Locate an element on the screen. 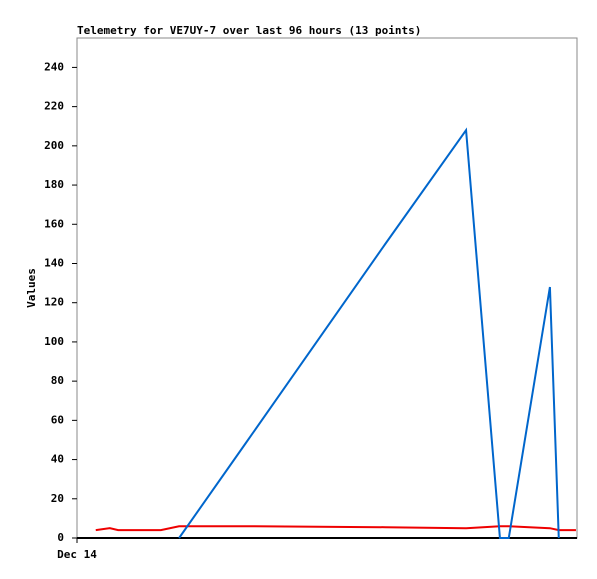 This screenshot has width=597, height=579. y-tick-label: 60 is located at coordinates (57, 419).